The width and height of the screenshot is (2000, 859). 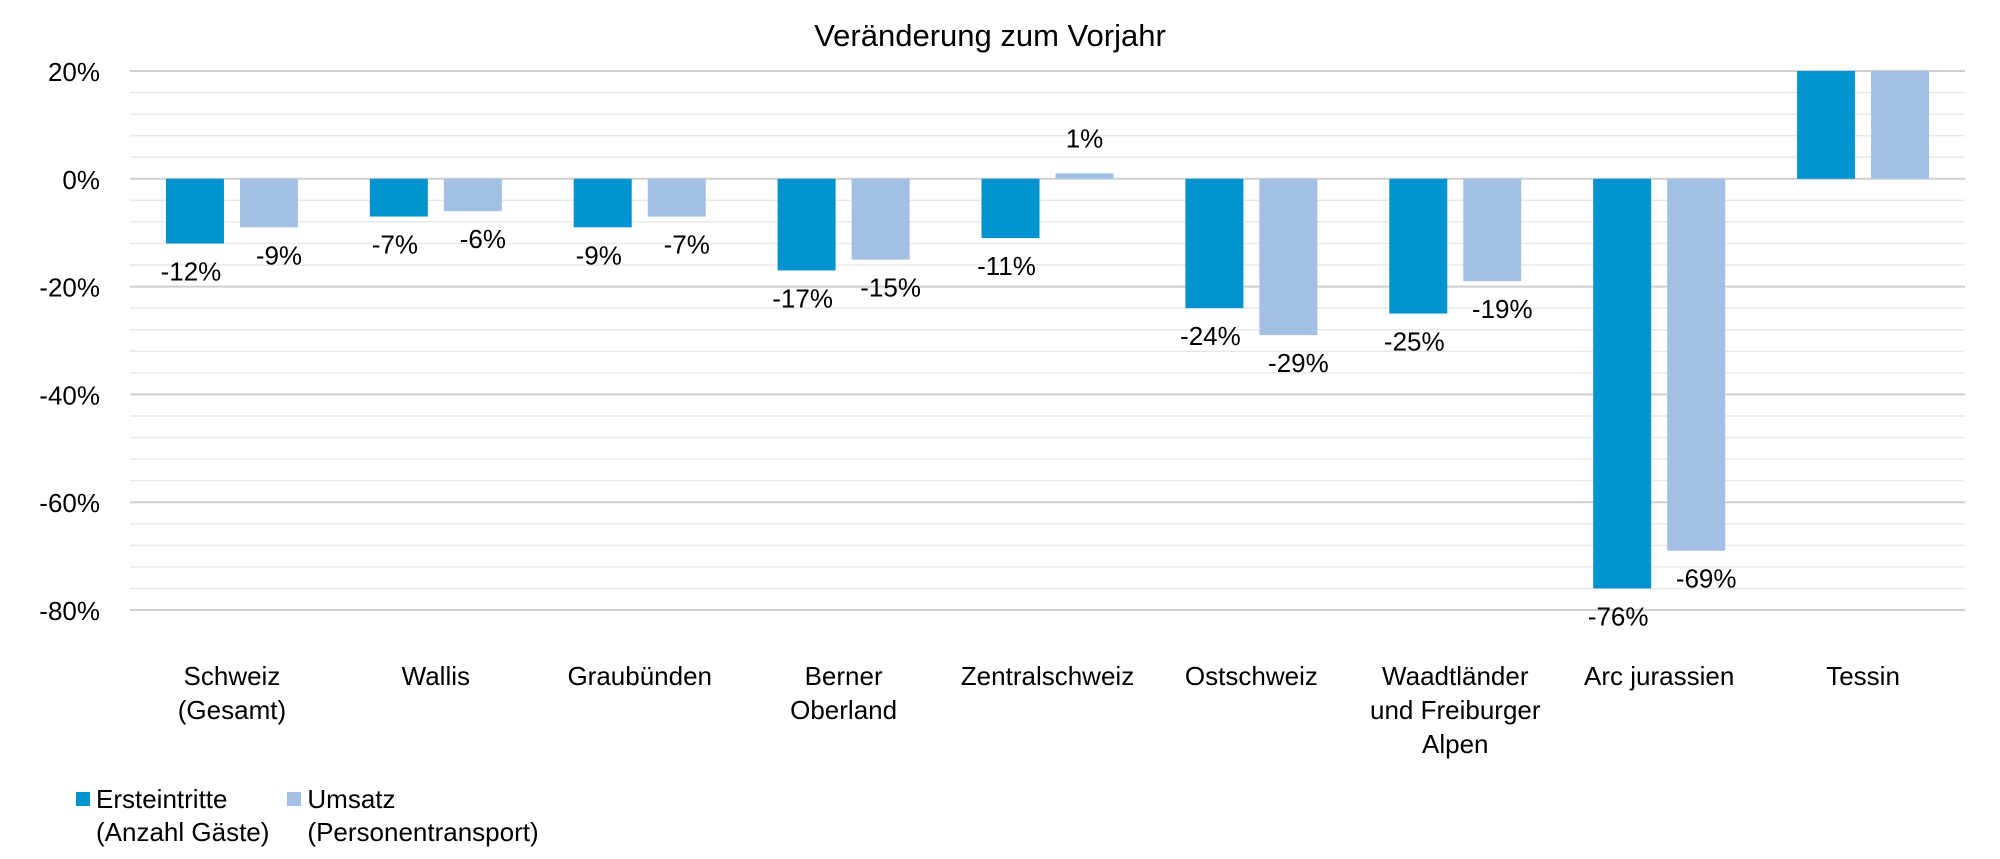 I want to click on data-label: -29%, so click(x=1298, y=363).